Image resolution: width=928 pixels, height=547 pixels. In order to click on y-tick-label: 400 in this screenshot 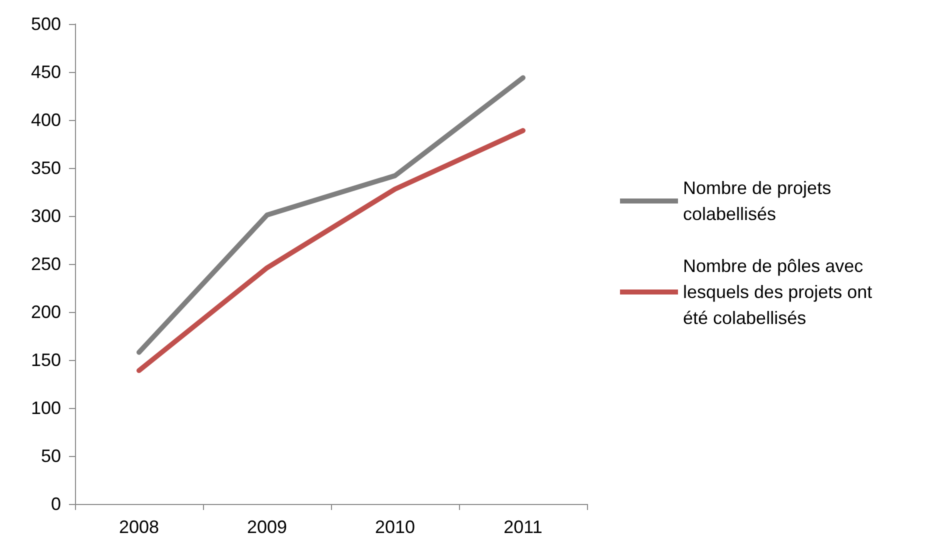, I will do `click(45, 120)`.